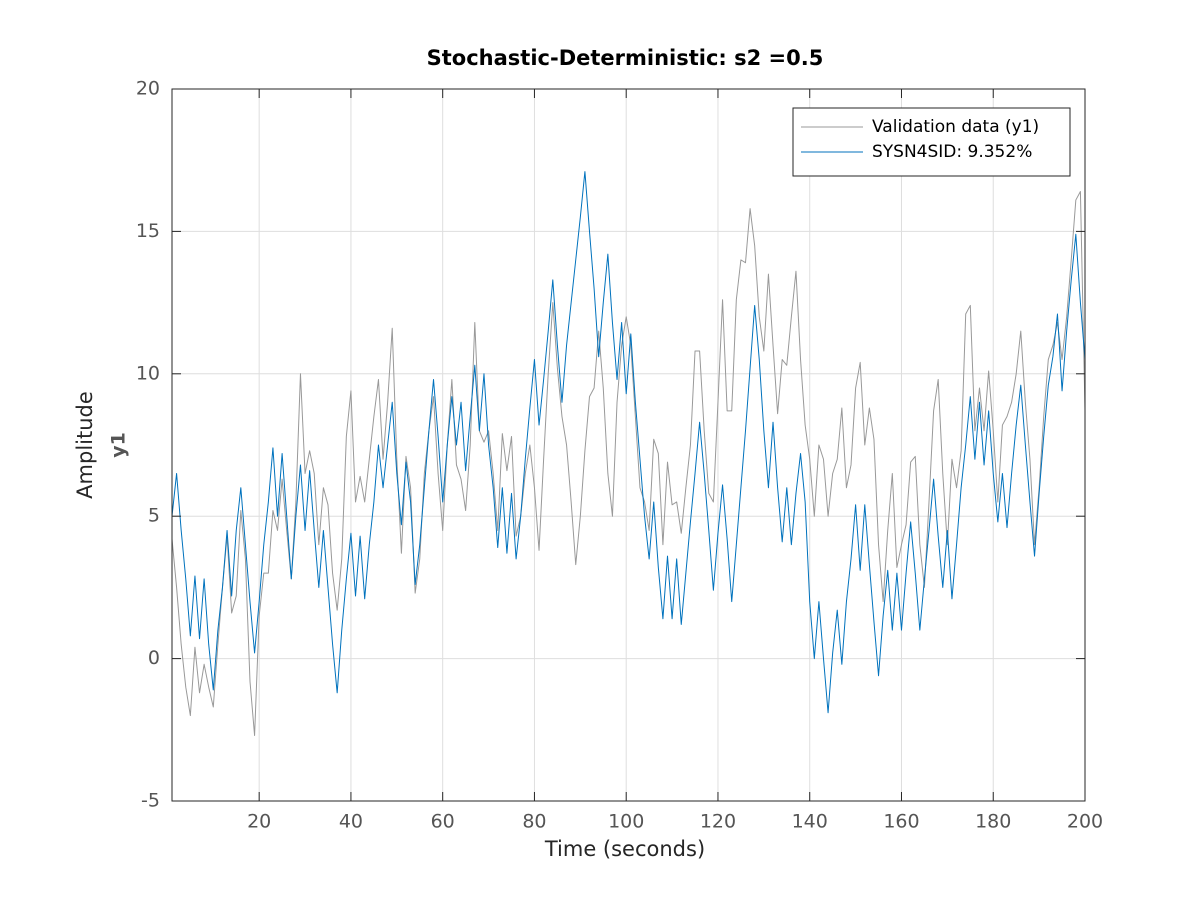  I want to click on y-axis-sublabel: y1, so click(119, 445).